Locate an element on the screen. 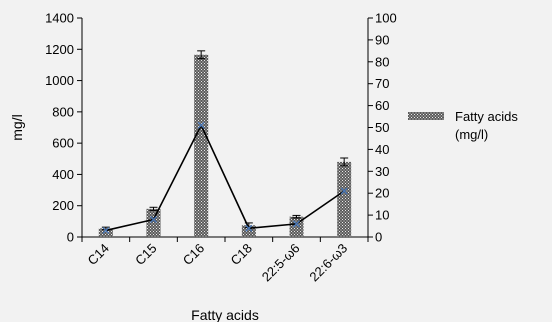 The image size is (552, 322). category-label: C14 is located at coordinates (97, 254).